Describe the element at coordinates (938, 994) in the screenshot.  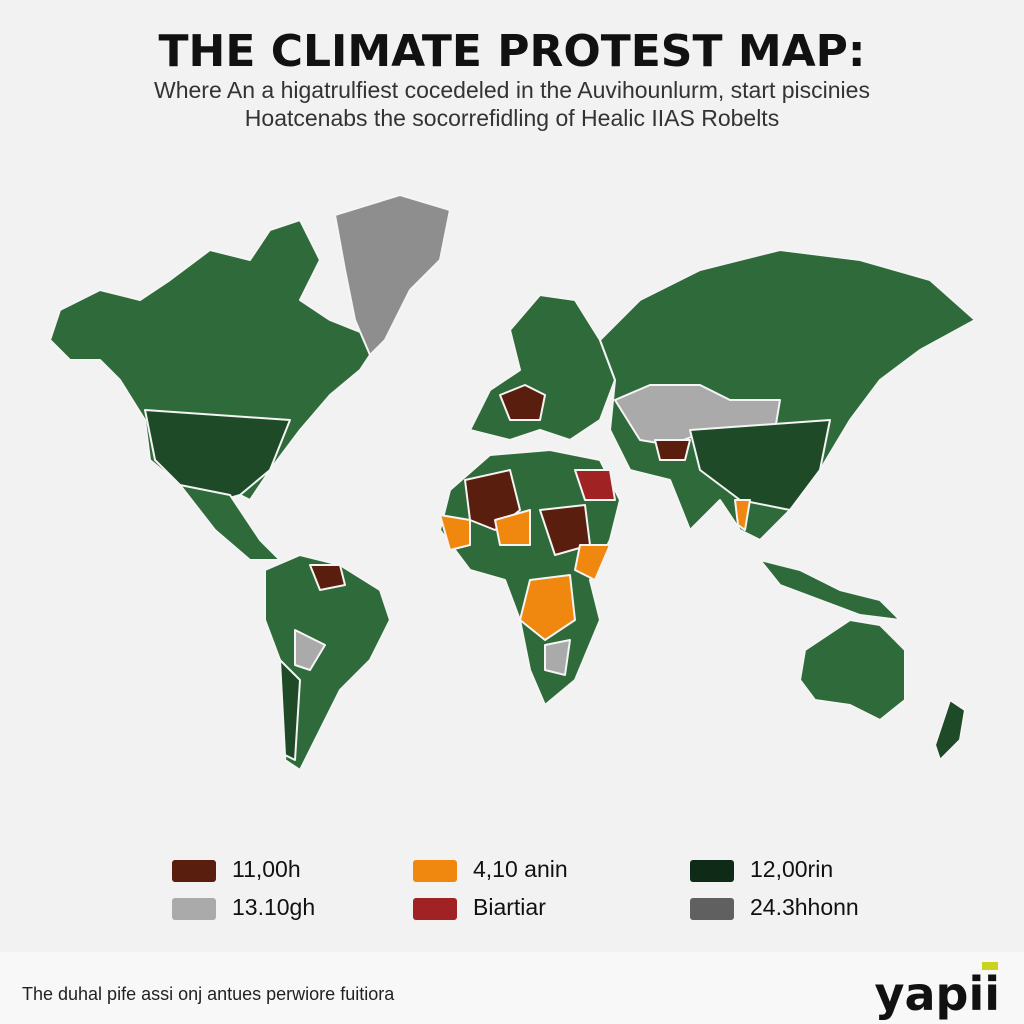
I see `logo: yapii` at that location.